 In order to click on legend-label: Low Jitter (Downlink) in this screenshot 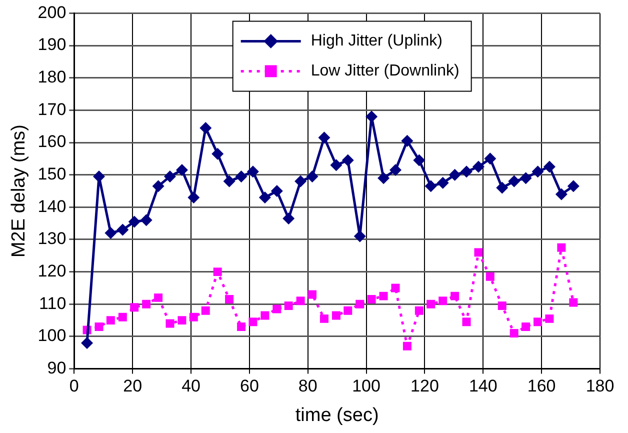, I will do `click(385, 71)`.